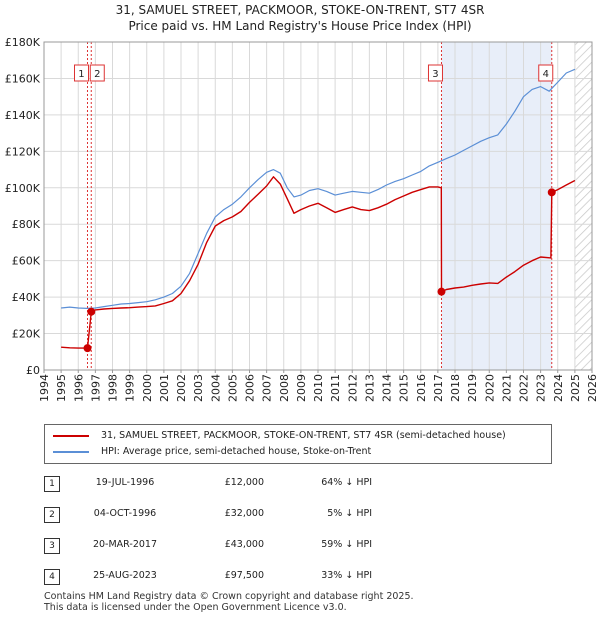 The image size is (600, 620). Describe the element at coordinates (438, 388) in the screenshot. I see `x-tick-label: 2017` at that location.